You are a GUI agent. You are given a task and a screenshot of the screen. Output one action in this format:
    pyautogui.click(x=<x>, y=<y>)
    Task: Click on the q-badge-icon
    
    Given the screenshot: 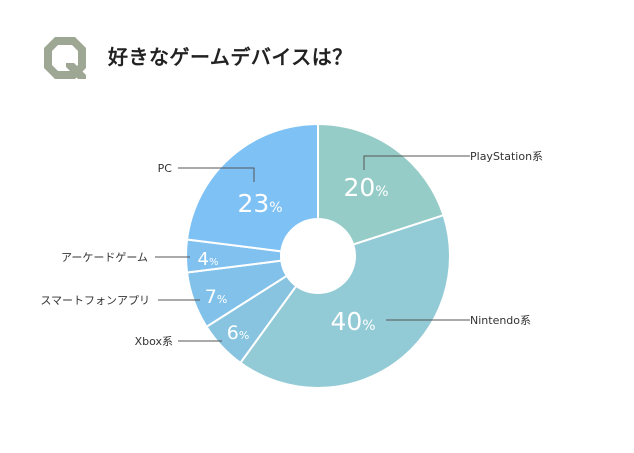 What is the action you would take?
    pyautogui.click(x=65, y=58)
    